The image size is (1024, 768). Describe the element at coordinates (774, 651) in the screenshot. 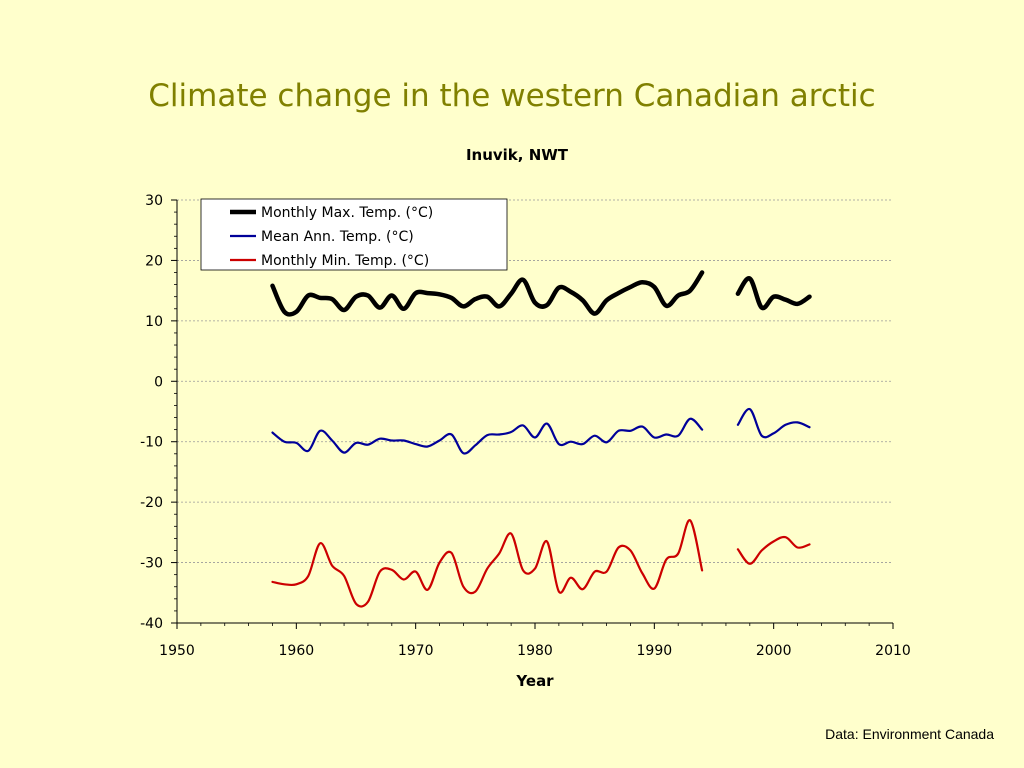

I see `x-tick-label: 2000` at that location.